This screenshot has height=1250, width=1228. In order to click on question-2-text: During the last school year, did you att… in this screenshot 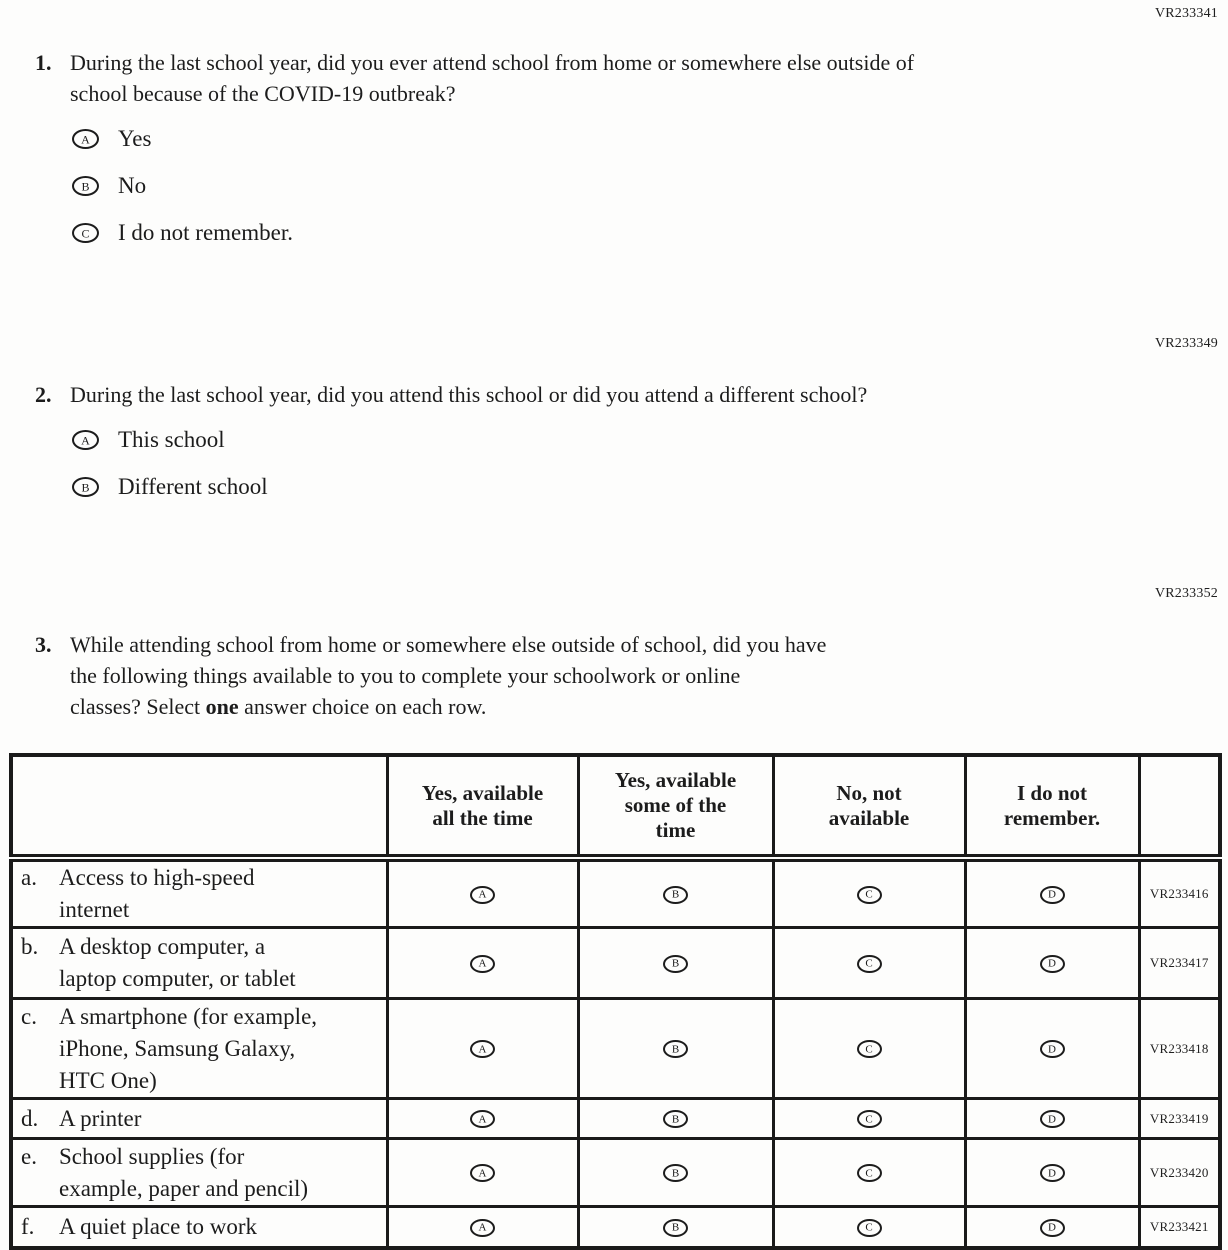, I will do `click(469, 394)`.